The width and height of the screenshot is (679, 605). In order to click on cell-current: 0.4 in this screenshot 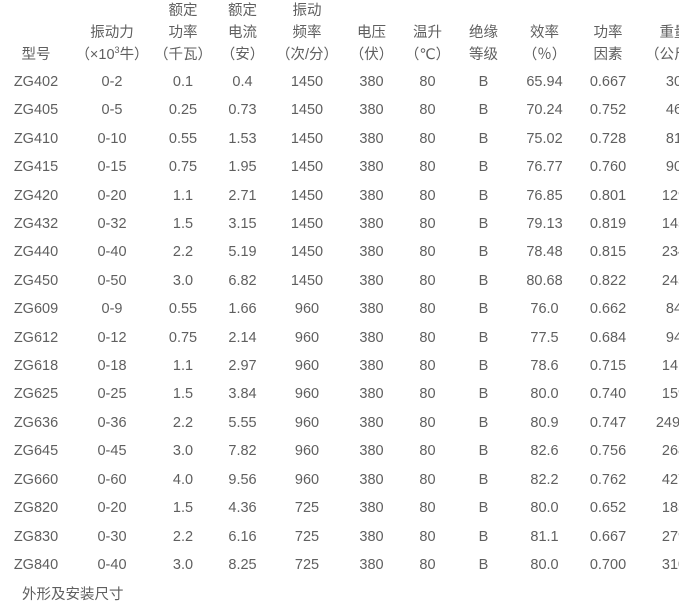, I will do `click(242, 82)`.